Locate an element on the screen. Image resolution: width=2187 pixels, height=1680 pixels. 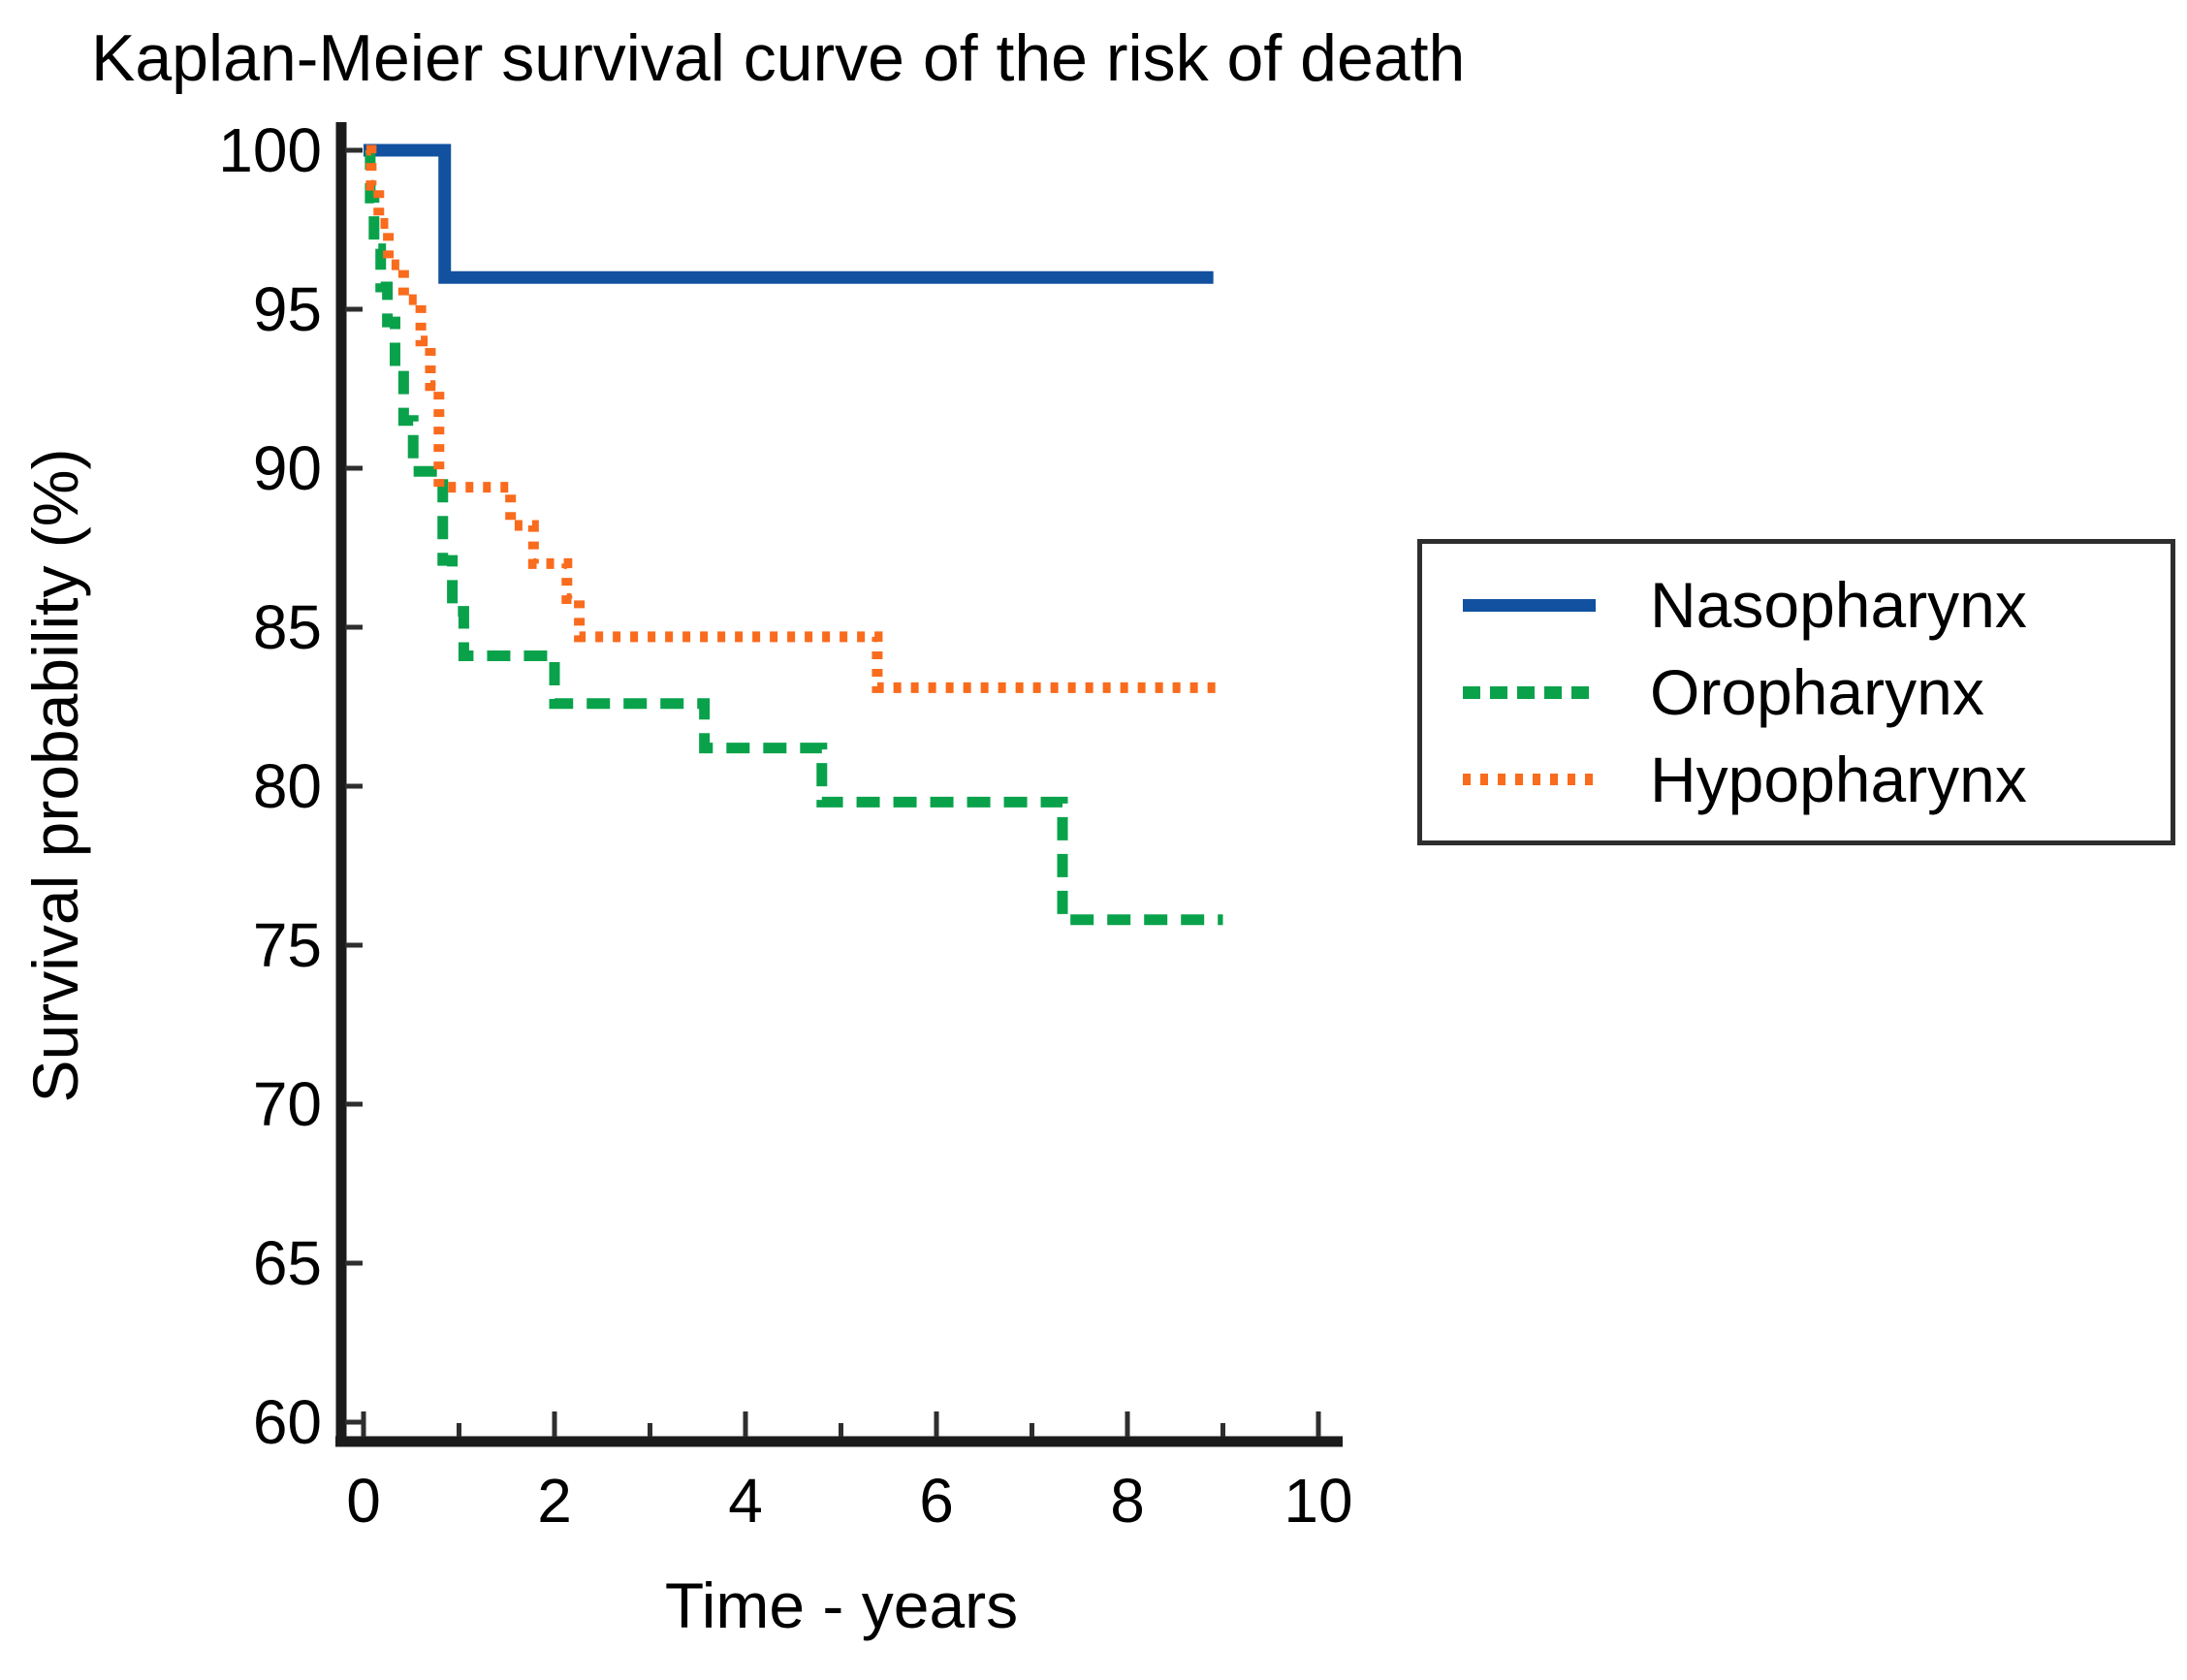
legend-label: Nasopharynx is located at coordinates (1838, 605).